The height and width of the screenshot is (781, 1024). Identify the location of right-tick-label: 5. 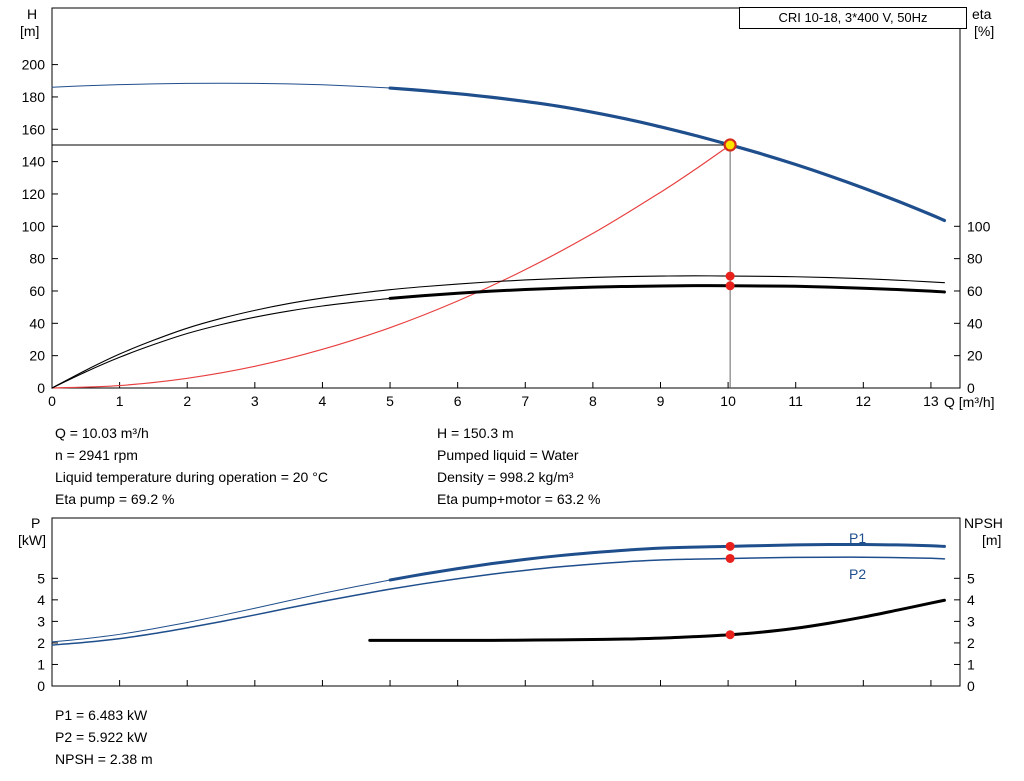
(971, 578).